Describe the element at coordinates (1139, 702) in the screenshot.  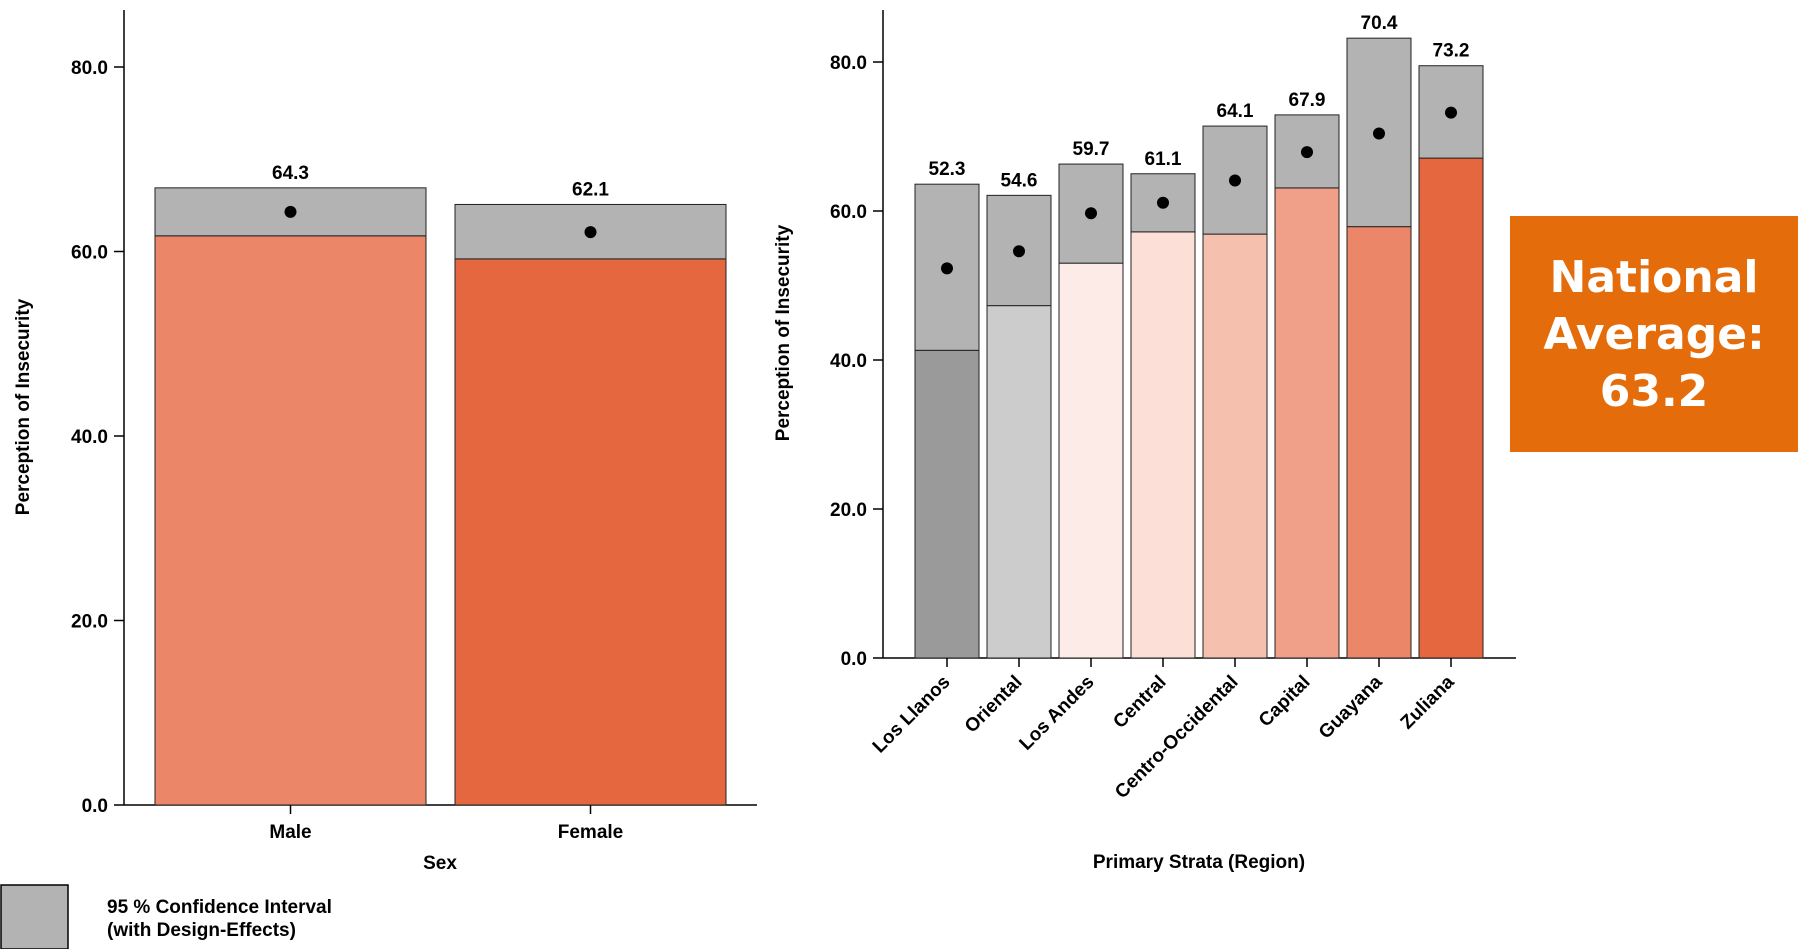
I see `x-tick-label: Central` at that location.